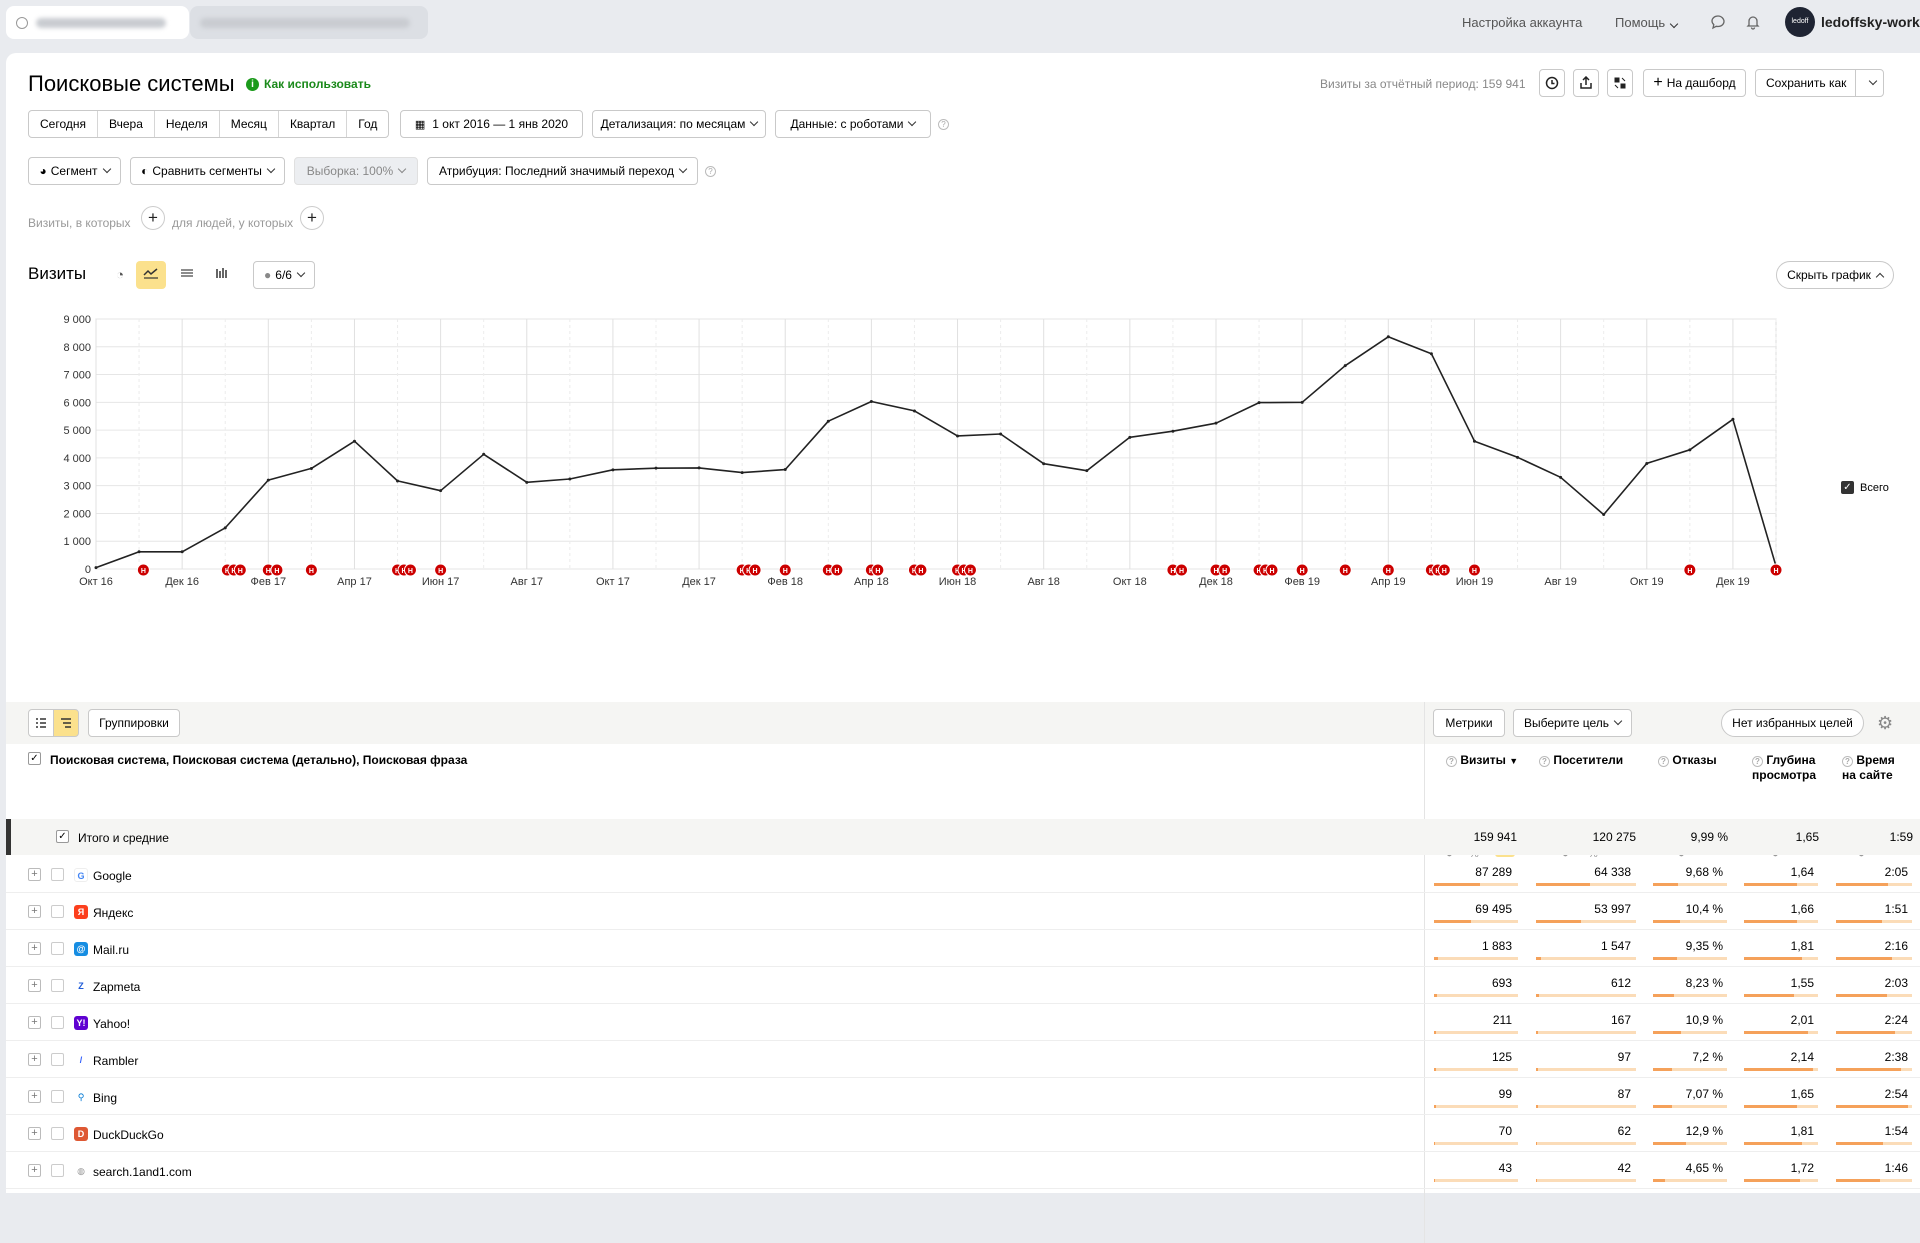 This screenshot has width=1920, height=1243. Describe the element at coordinates (1819, 83) in the screenshot. I see `save-as-button: Сохранить как` at that location.